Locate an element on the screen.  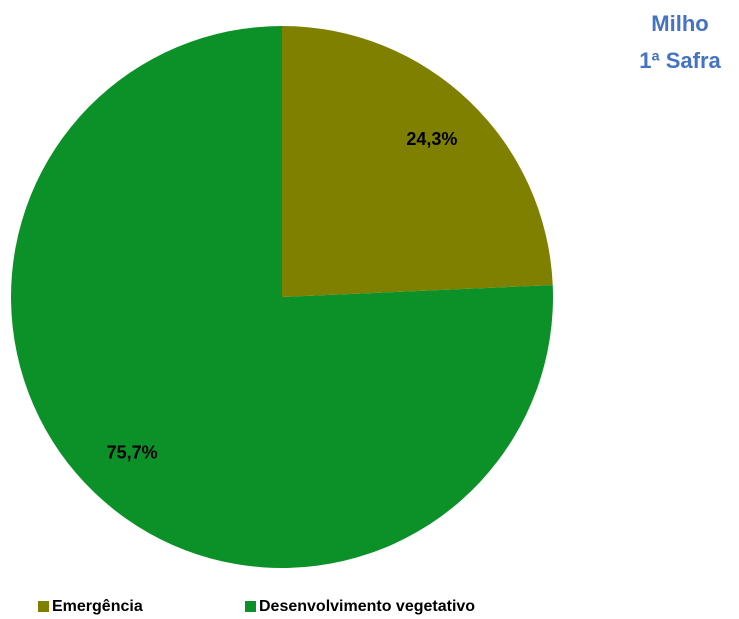
chart-title: Milho is located at coordinates (679, 23).